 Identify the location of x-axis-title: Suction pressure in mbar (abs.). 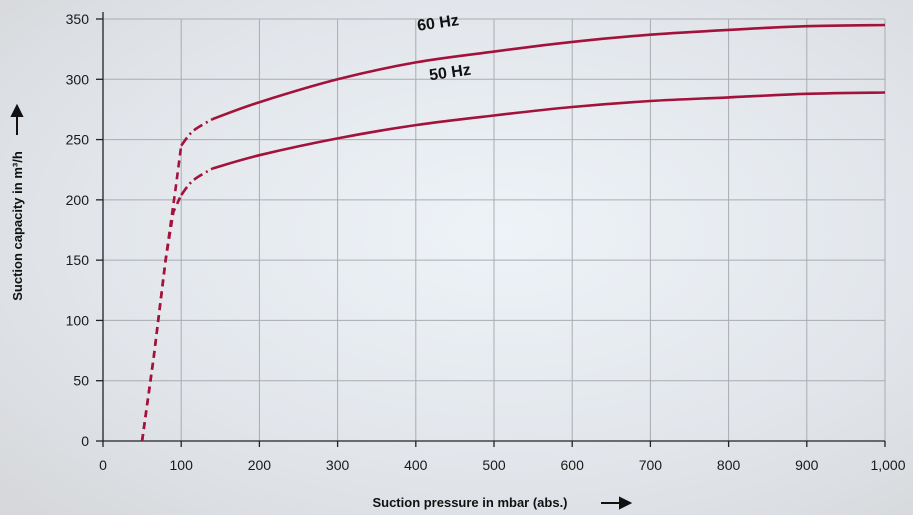
(469, 502).